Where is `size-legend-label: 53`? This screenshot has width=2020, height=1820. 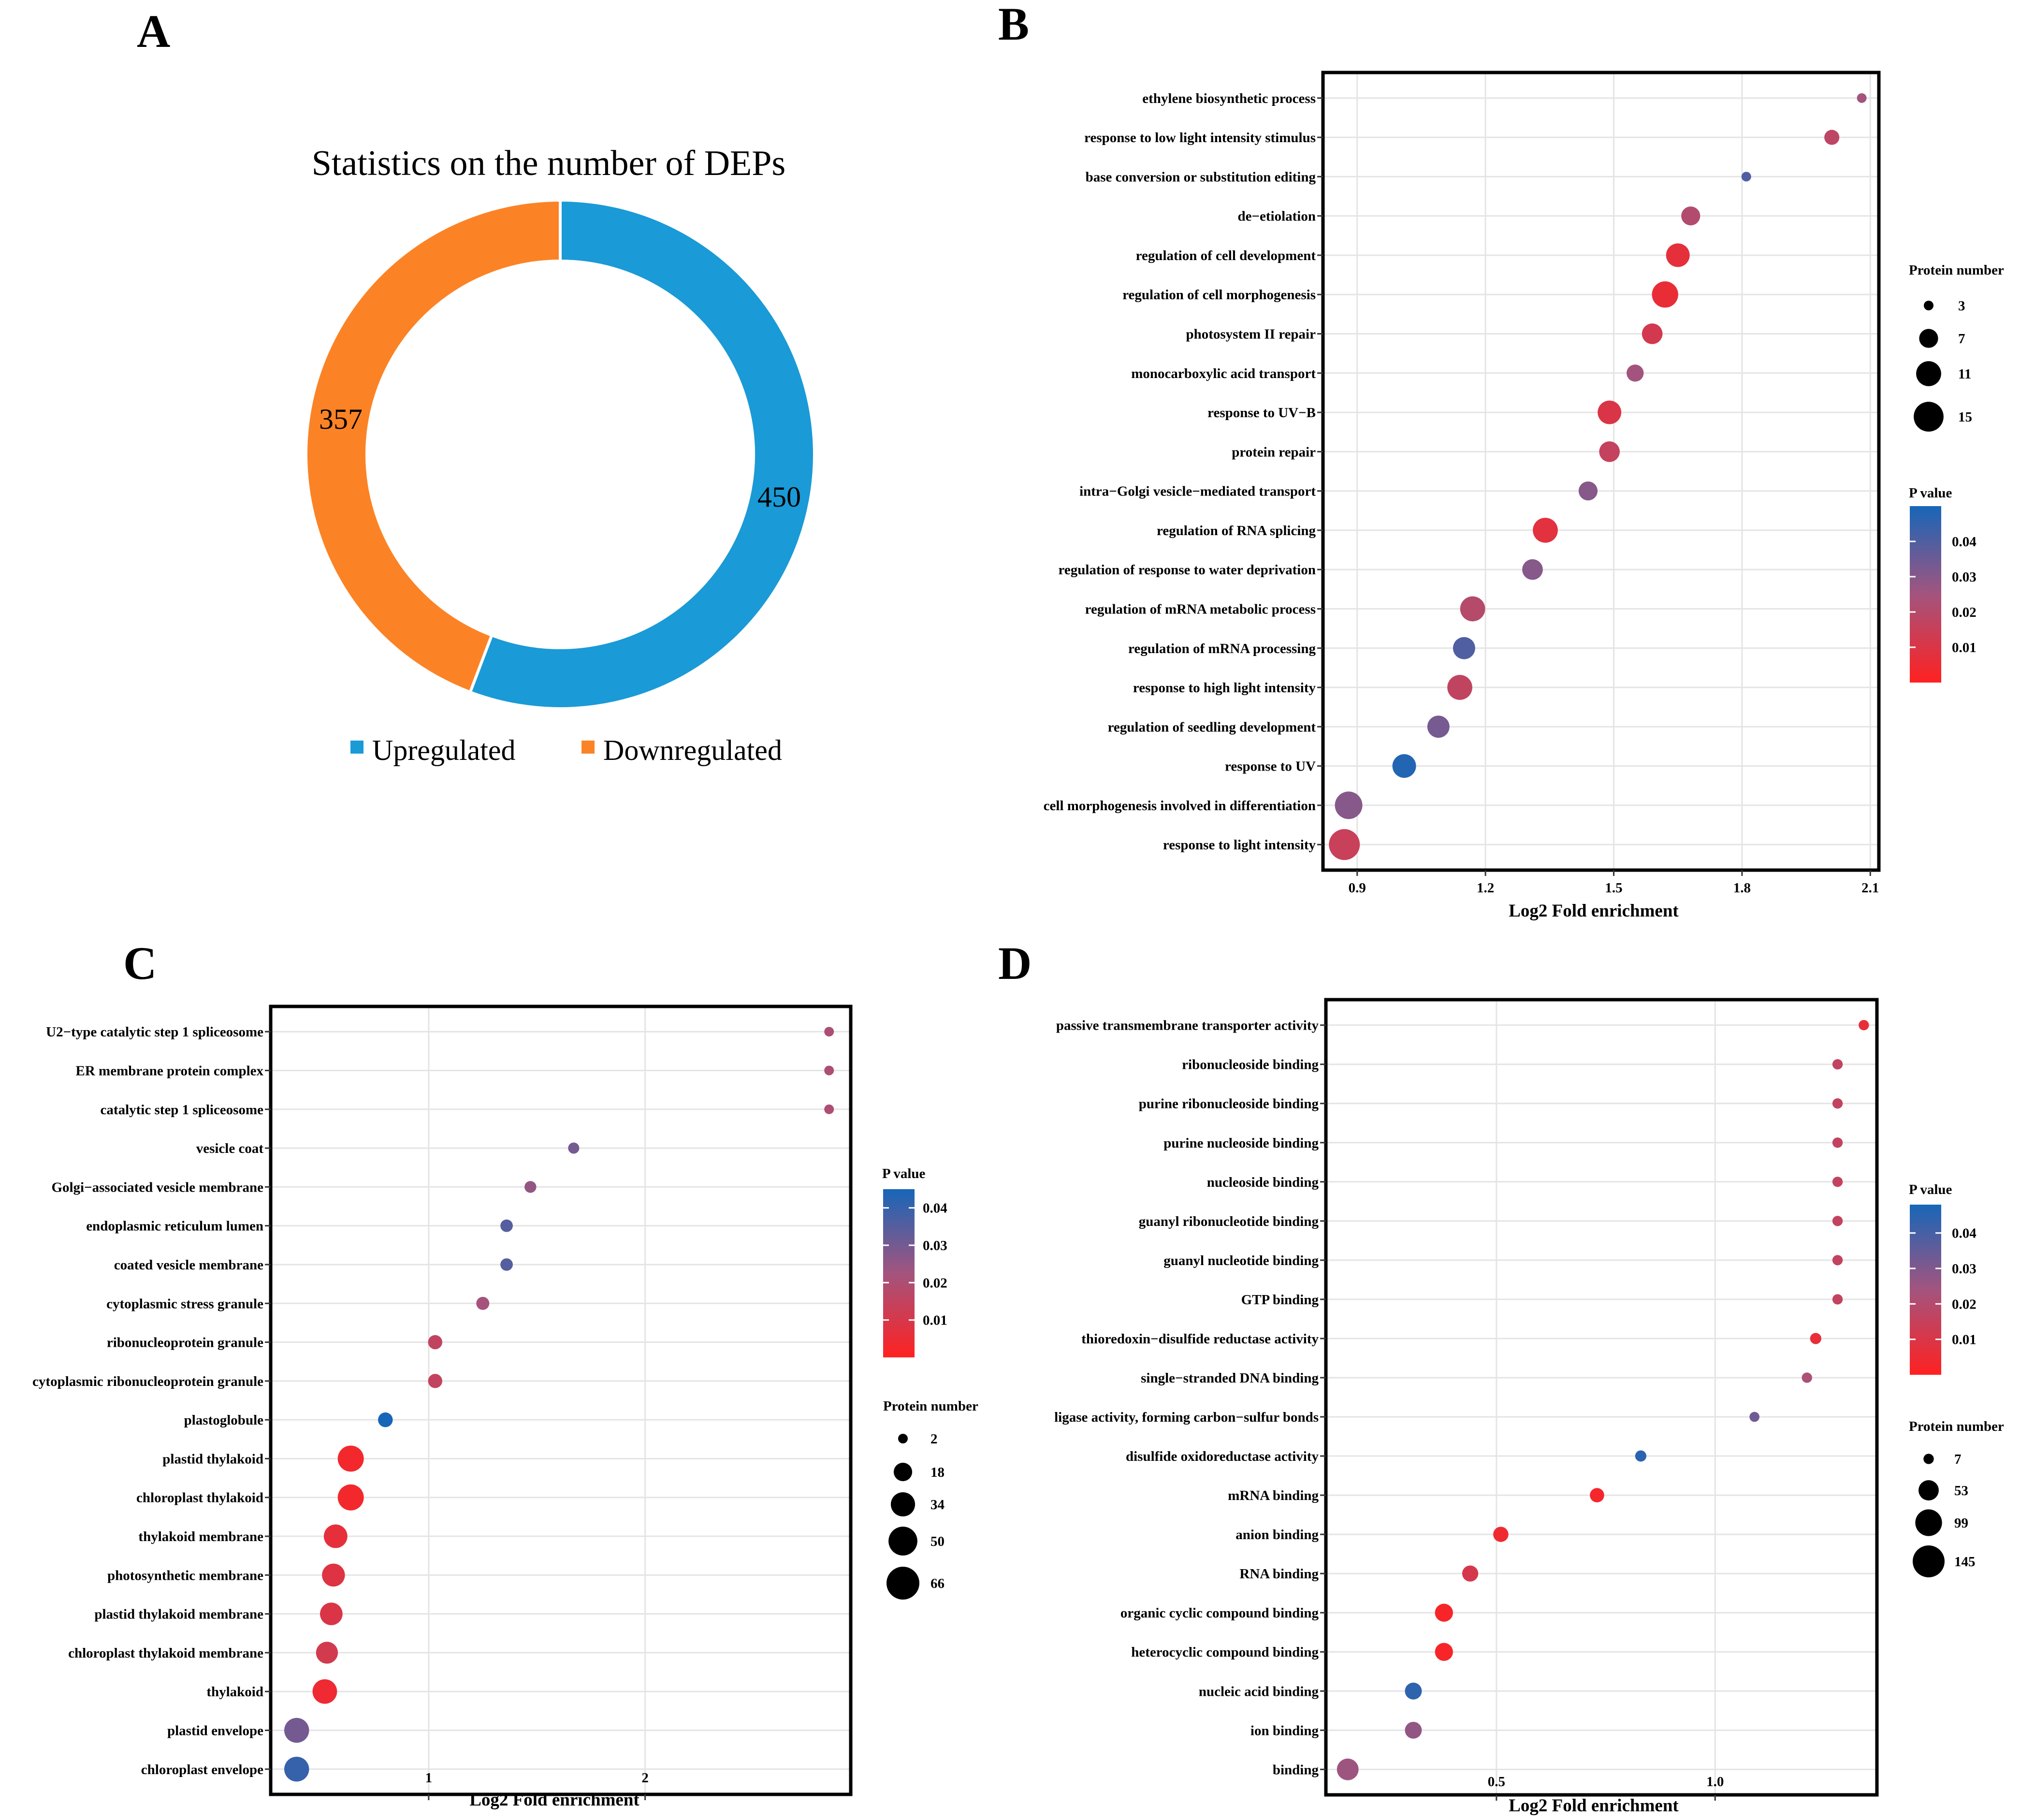
size-legend-label: 53 is located at coordinates (1961, 1491).